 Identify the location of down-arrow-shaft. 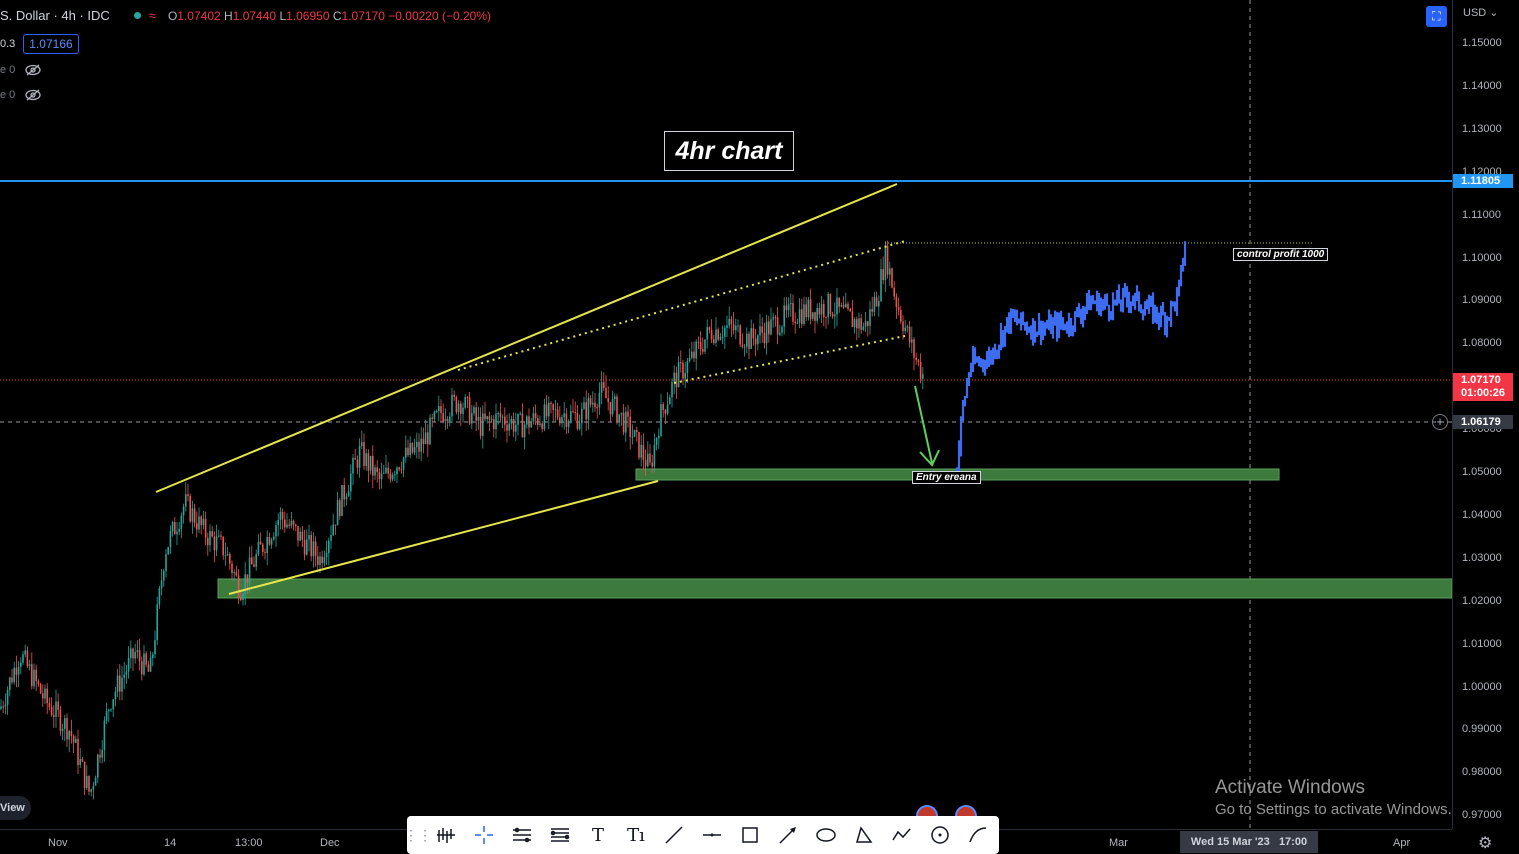
(923, 424).